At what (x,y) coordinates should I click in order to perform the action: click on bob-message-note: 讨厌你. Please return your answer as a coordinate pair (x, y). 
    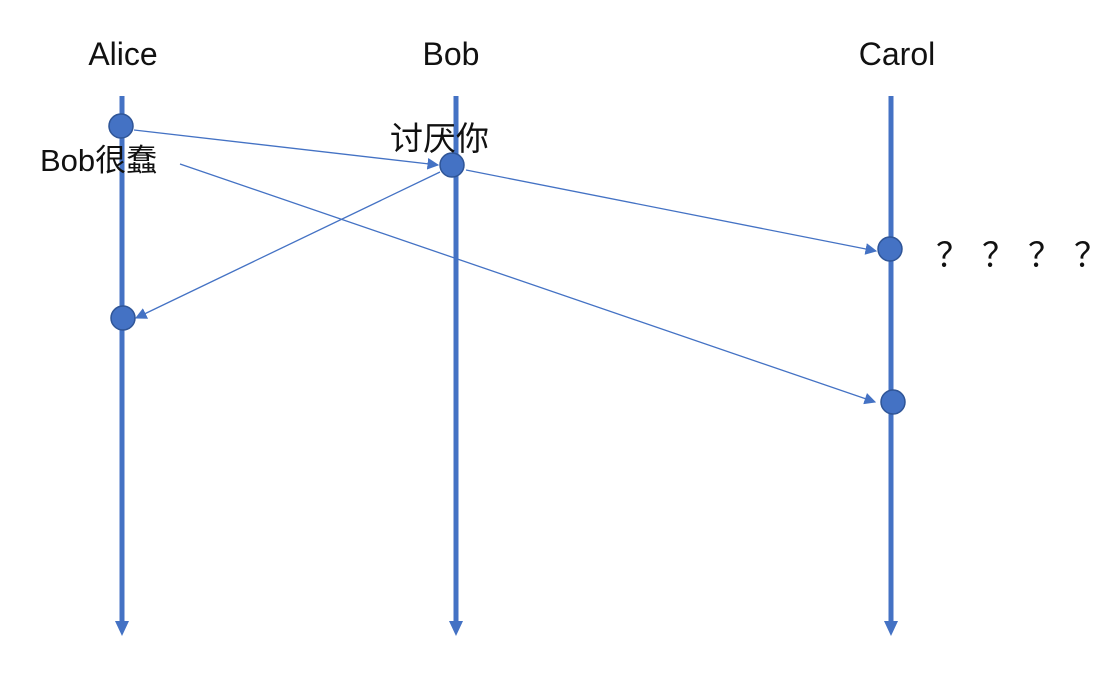
    Looking at the image, I should click on (439, 138).